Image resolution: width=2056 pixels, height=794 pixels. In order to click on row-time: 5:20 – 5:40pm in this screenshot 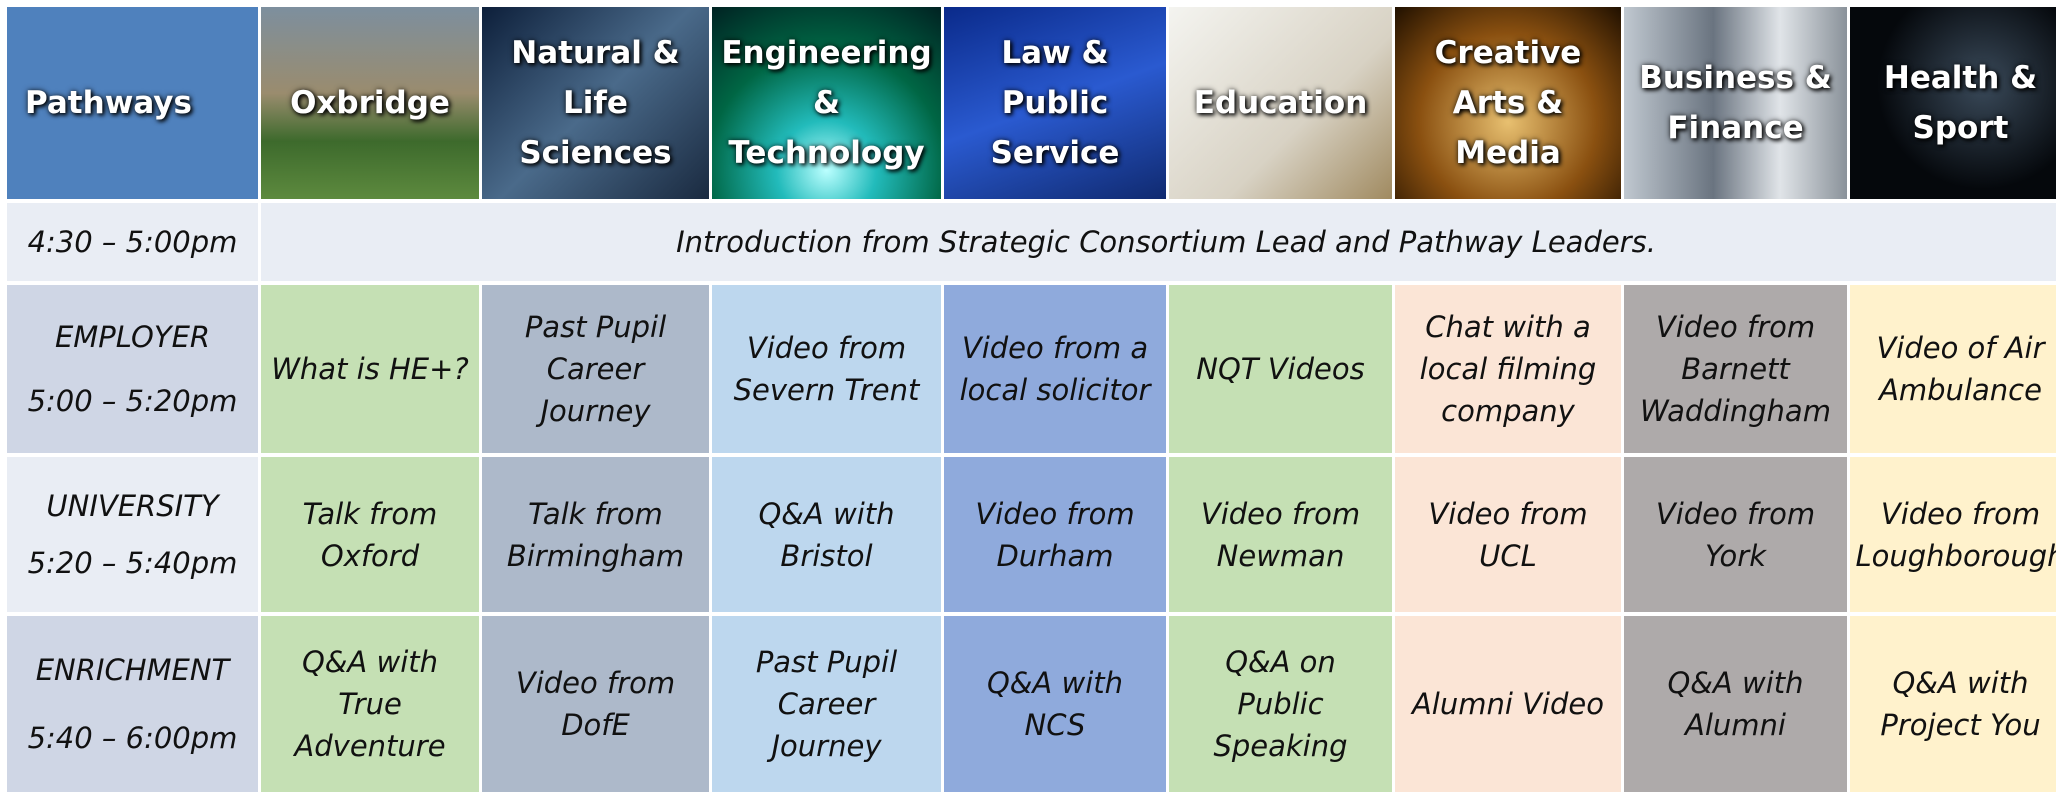, I will do `click(132, 563)`.